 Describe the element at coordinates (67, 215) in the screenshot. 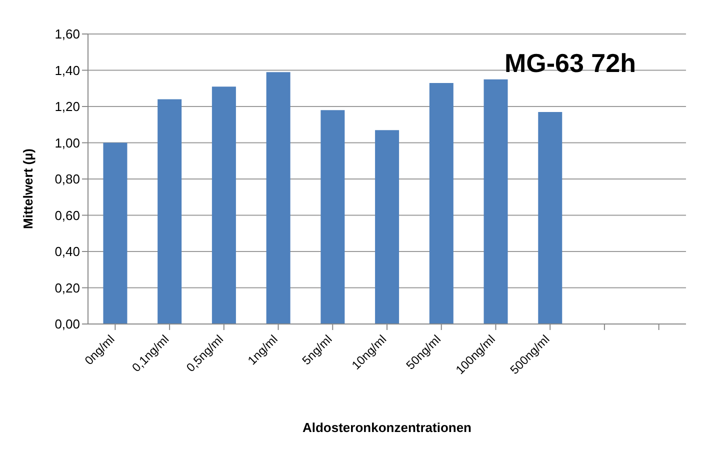

I see `y-tick-label: 0,60` at that location.